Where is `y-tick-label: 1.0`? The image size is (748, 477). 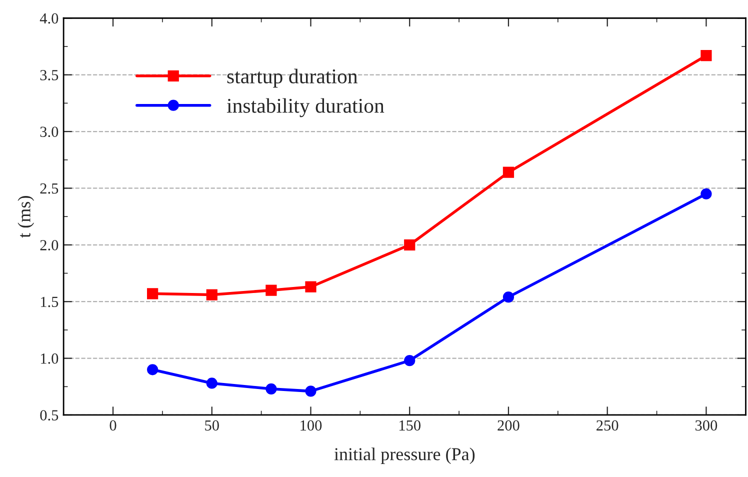
y-tick-label: 1.0 is located at coordinates (49, 358).